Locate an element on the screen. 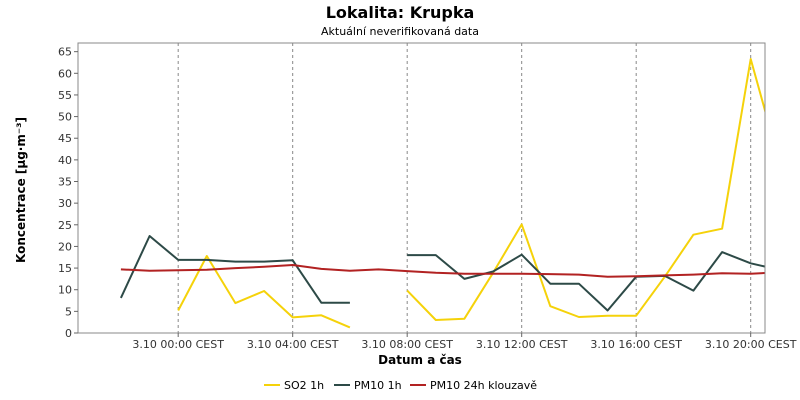 This screenshot has height=400, width=800. legend-label: PM10 24h klouzavě is located at coordinates (483, 385).